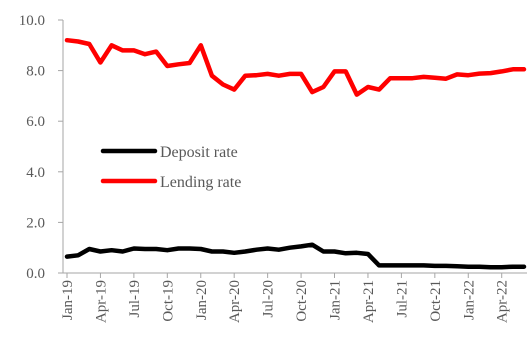  What do you see at coordinates (35, 72) in the screenshot?
I see `y-tick-label: 8.0` at bounding box center [35, 72].